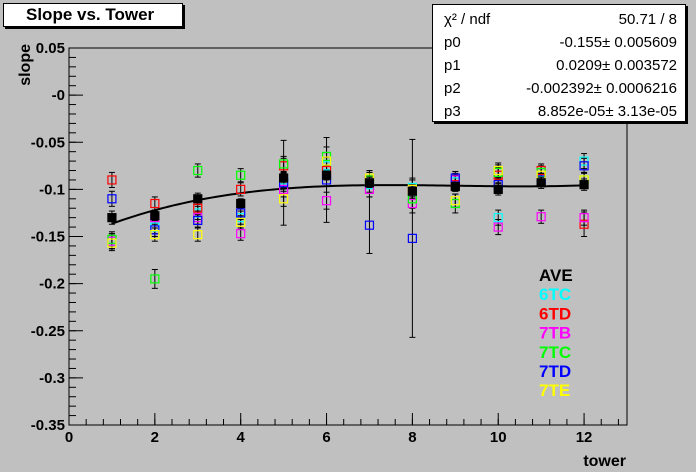  I want to click on y-tick-label: -0.25, so click(48, 331).